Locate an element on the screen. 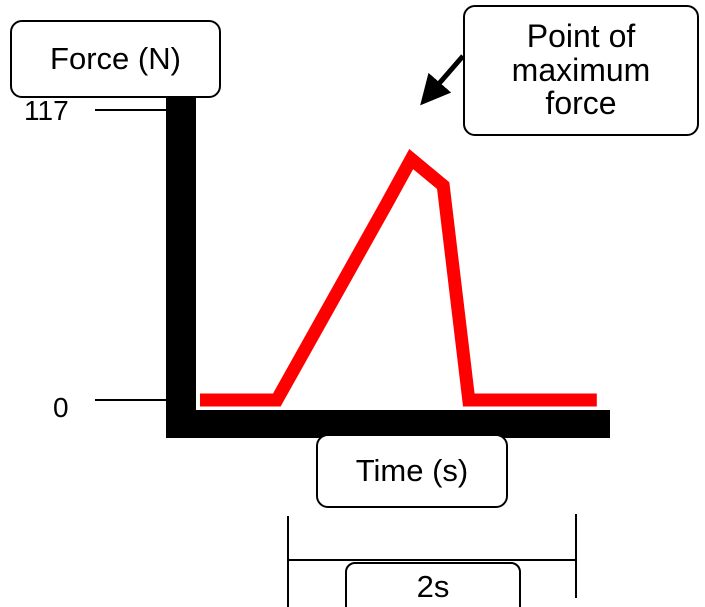 The image size is (705, 607). x-axis is located at coordinates (388, 424).